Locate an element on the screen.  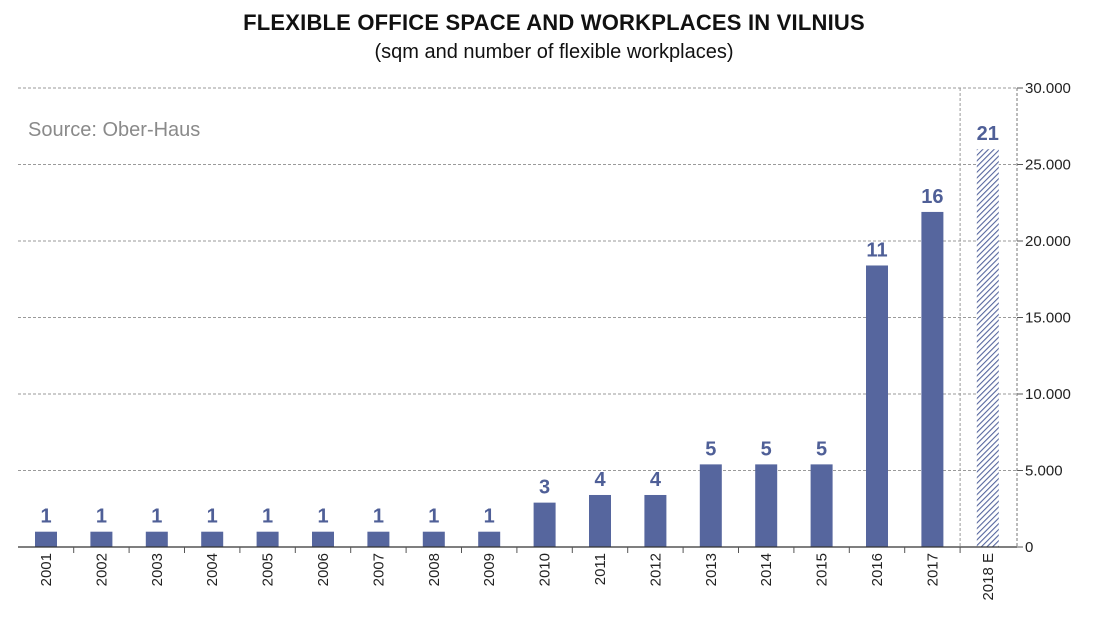
source-note: Source: Ober-Haus is located at coordinates (114, 130).